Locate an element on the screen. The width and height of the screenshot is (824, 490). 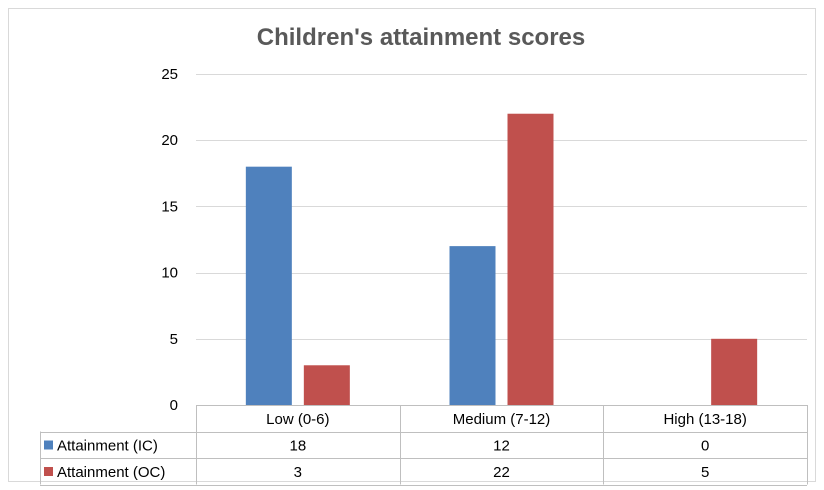
x-tick-label: High (13-18) is located at coordinates (704, 419).